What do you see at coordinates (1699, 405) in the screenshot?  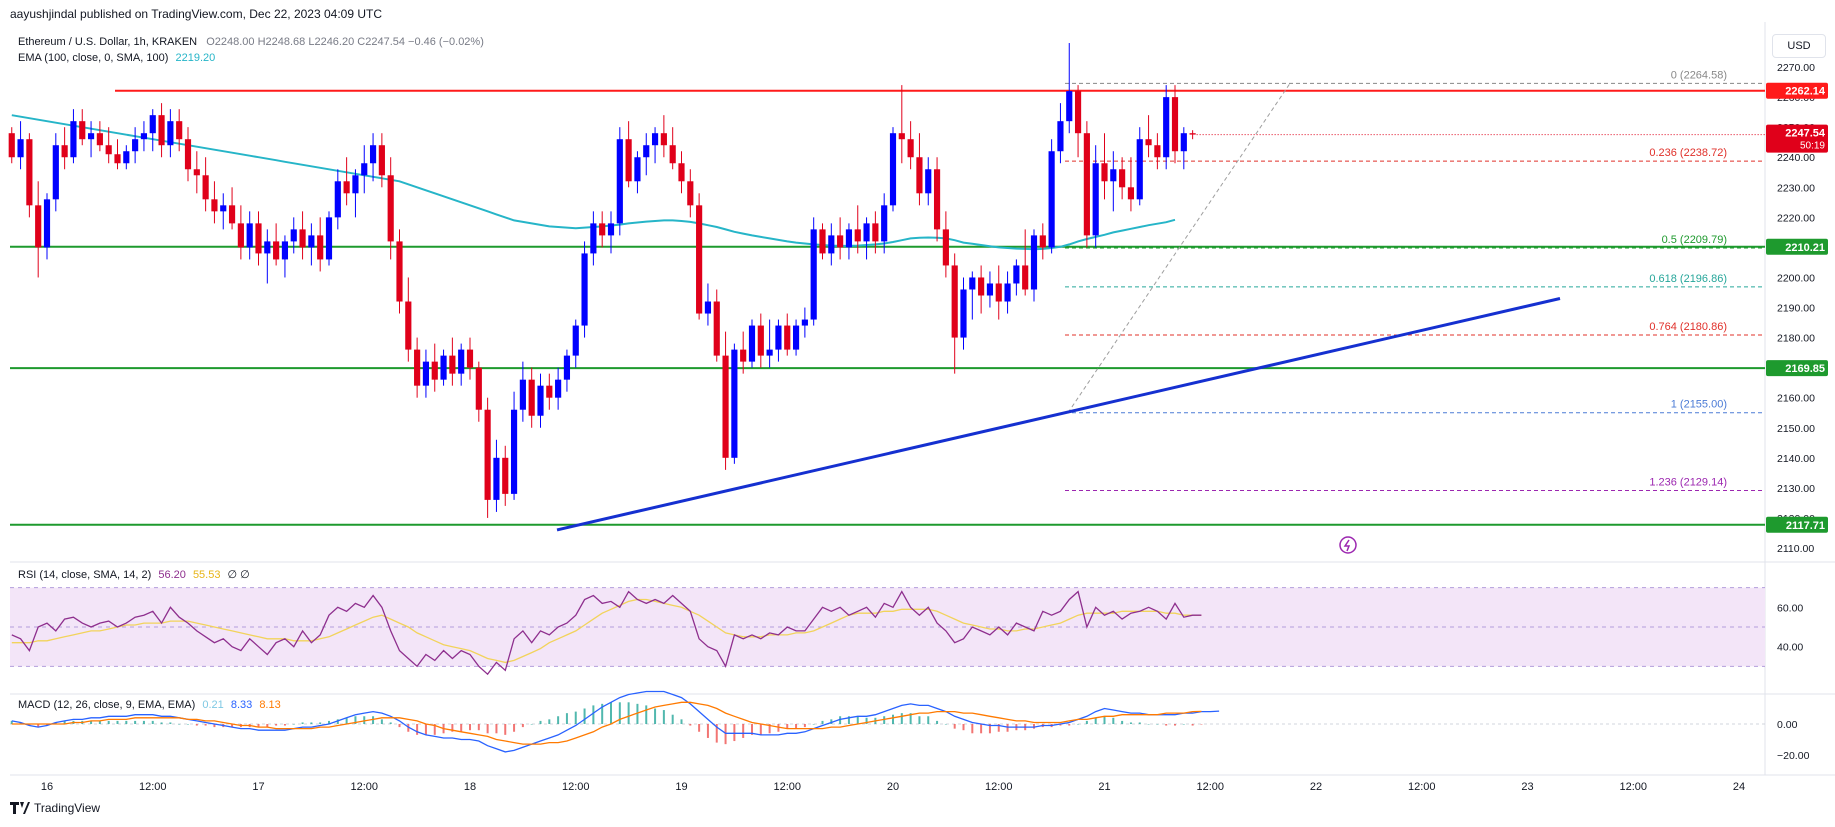 I see `fib-level-label: 1 (2155.00)` at bounding box center [1699, 405].